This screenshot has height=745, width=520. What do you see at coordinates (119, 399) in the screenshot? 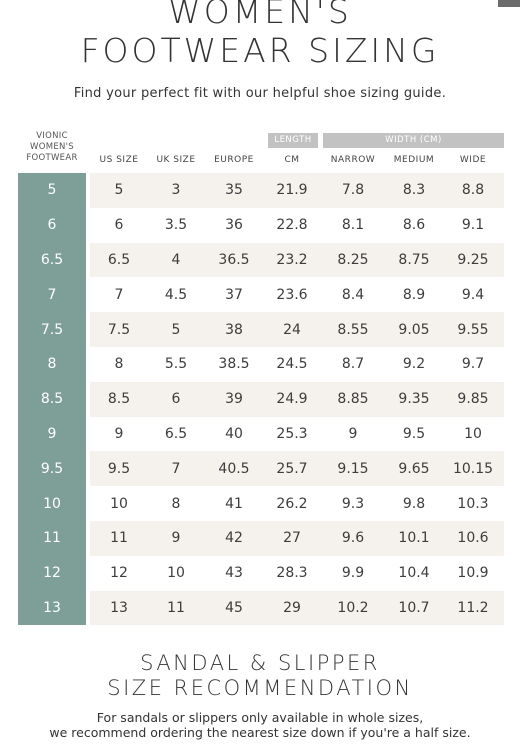
I see `cell-us: 8.5` at bounding box center [119, 399].